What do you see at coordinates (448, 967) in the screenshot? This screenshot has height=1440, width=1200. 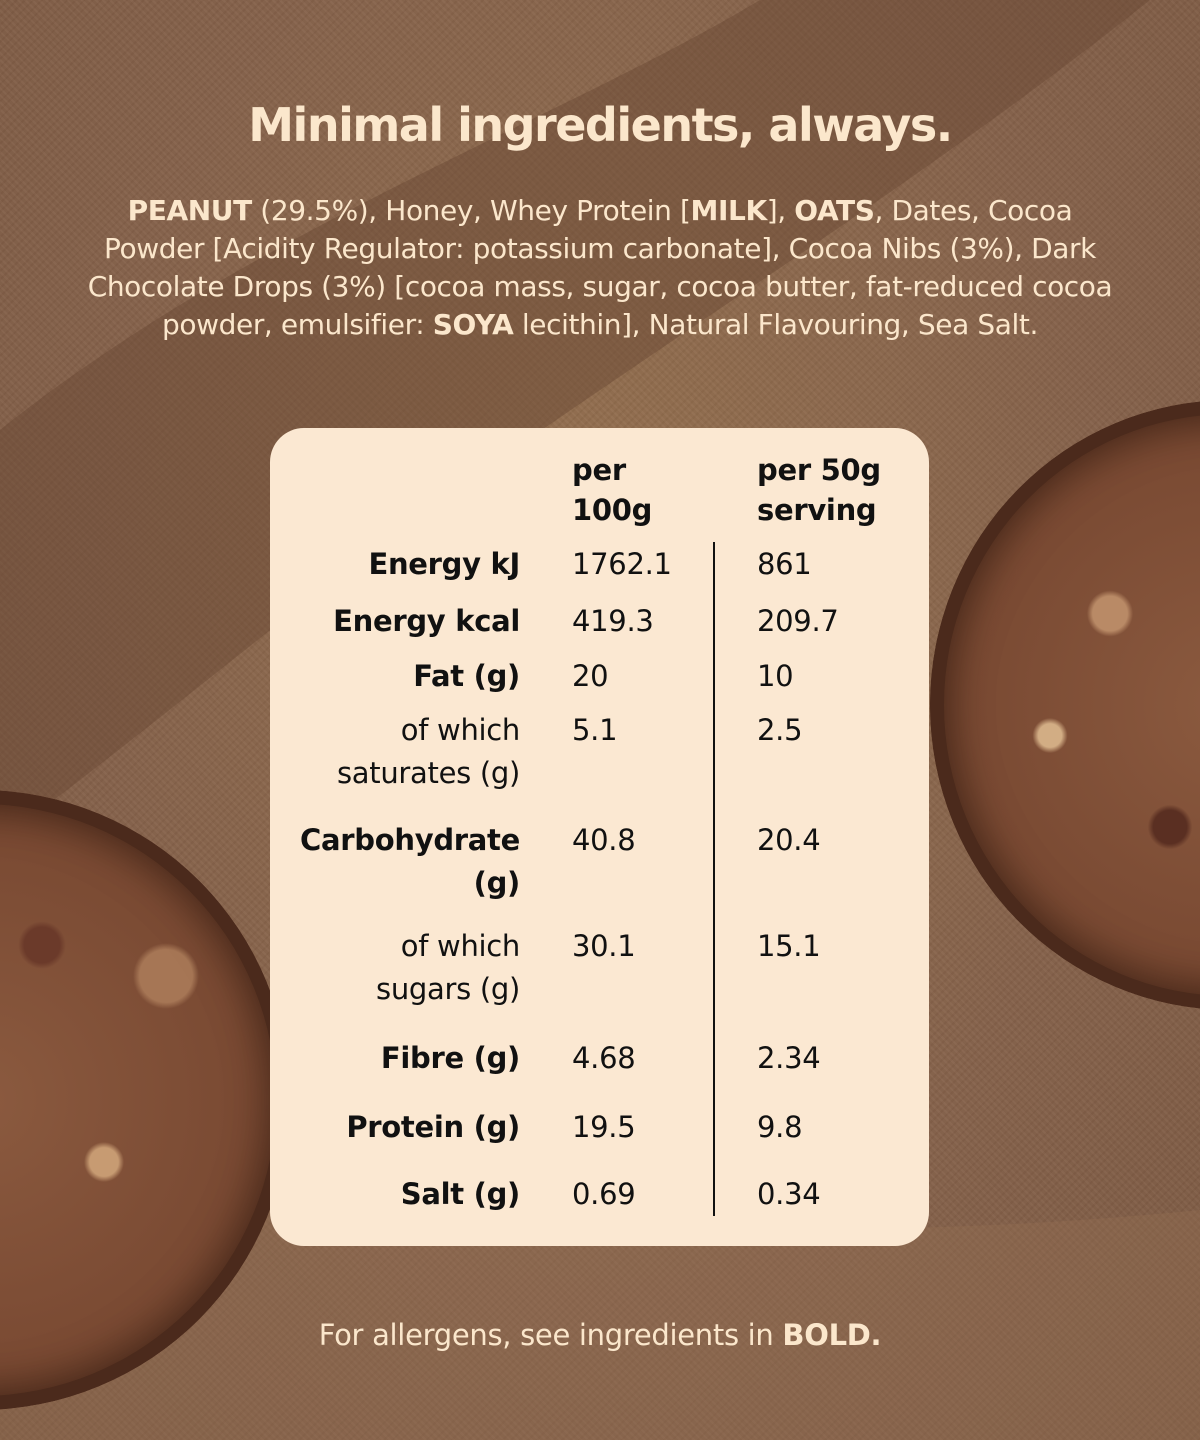 I see `nutrient-label: of which sugars (g)` at bounding box center [448, 967].